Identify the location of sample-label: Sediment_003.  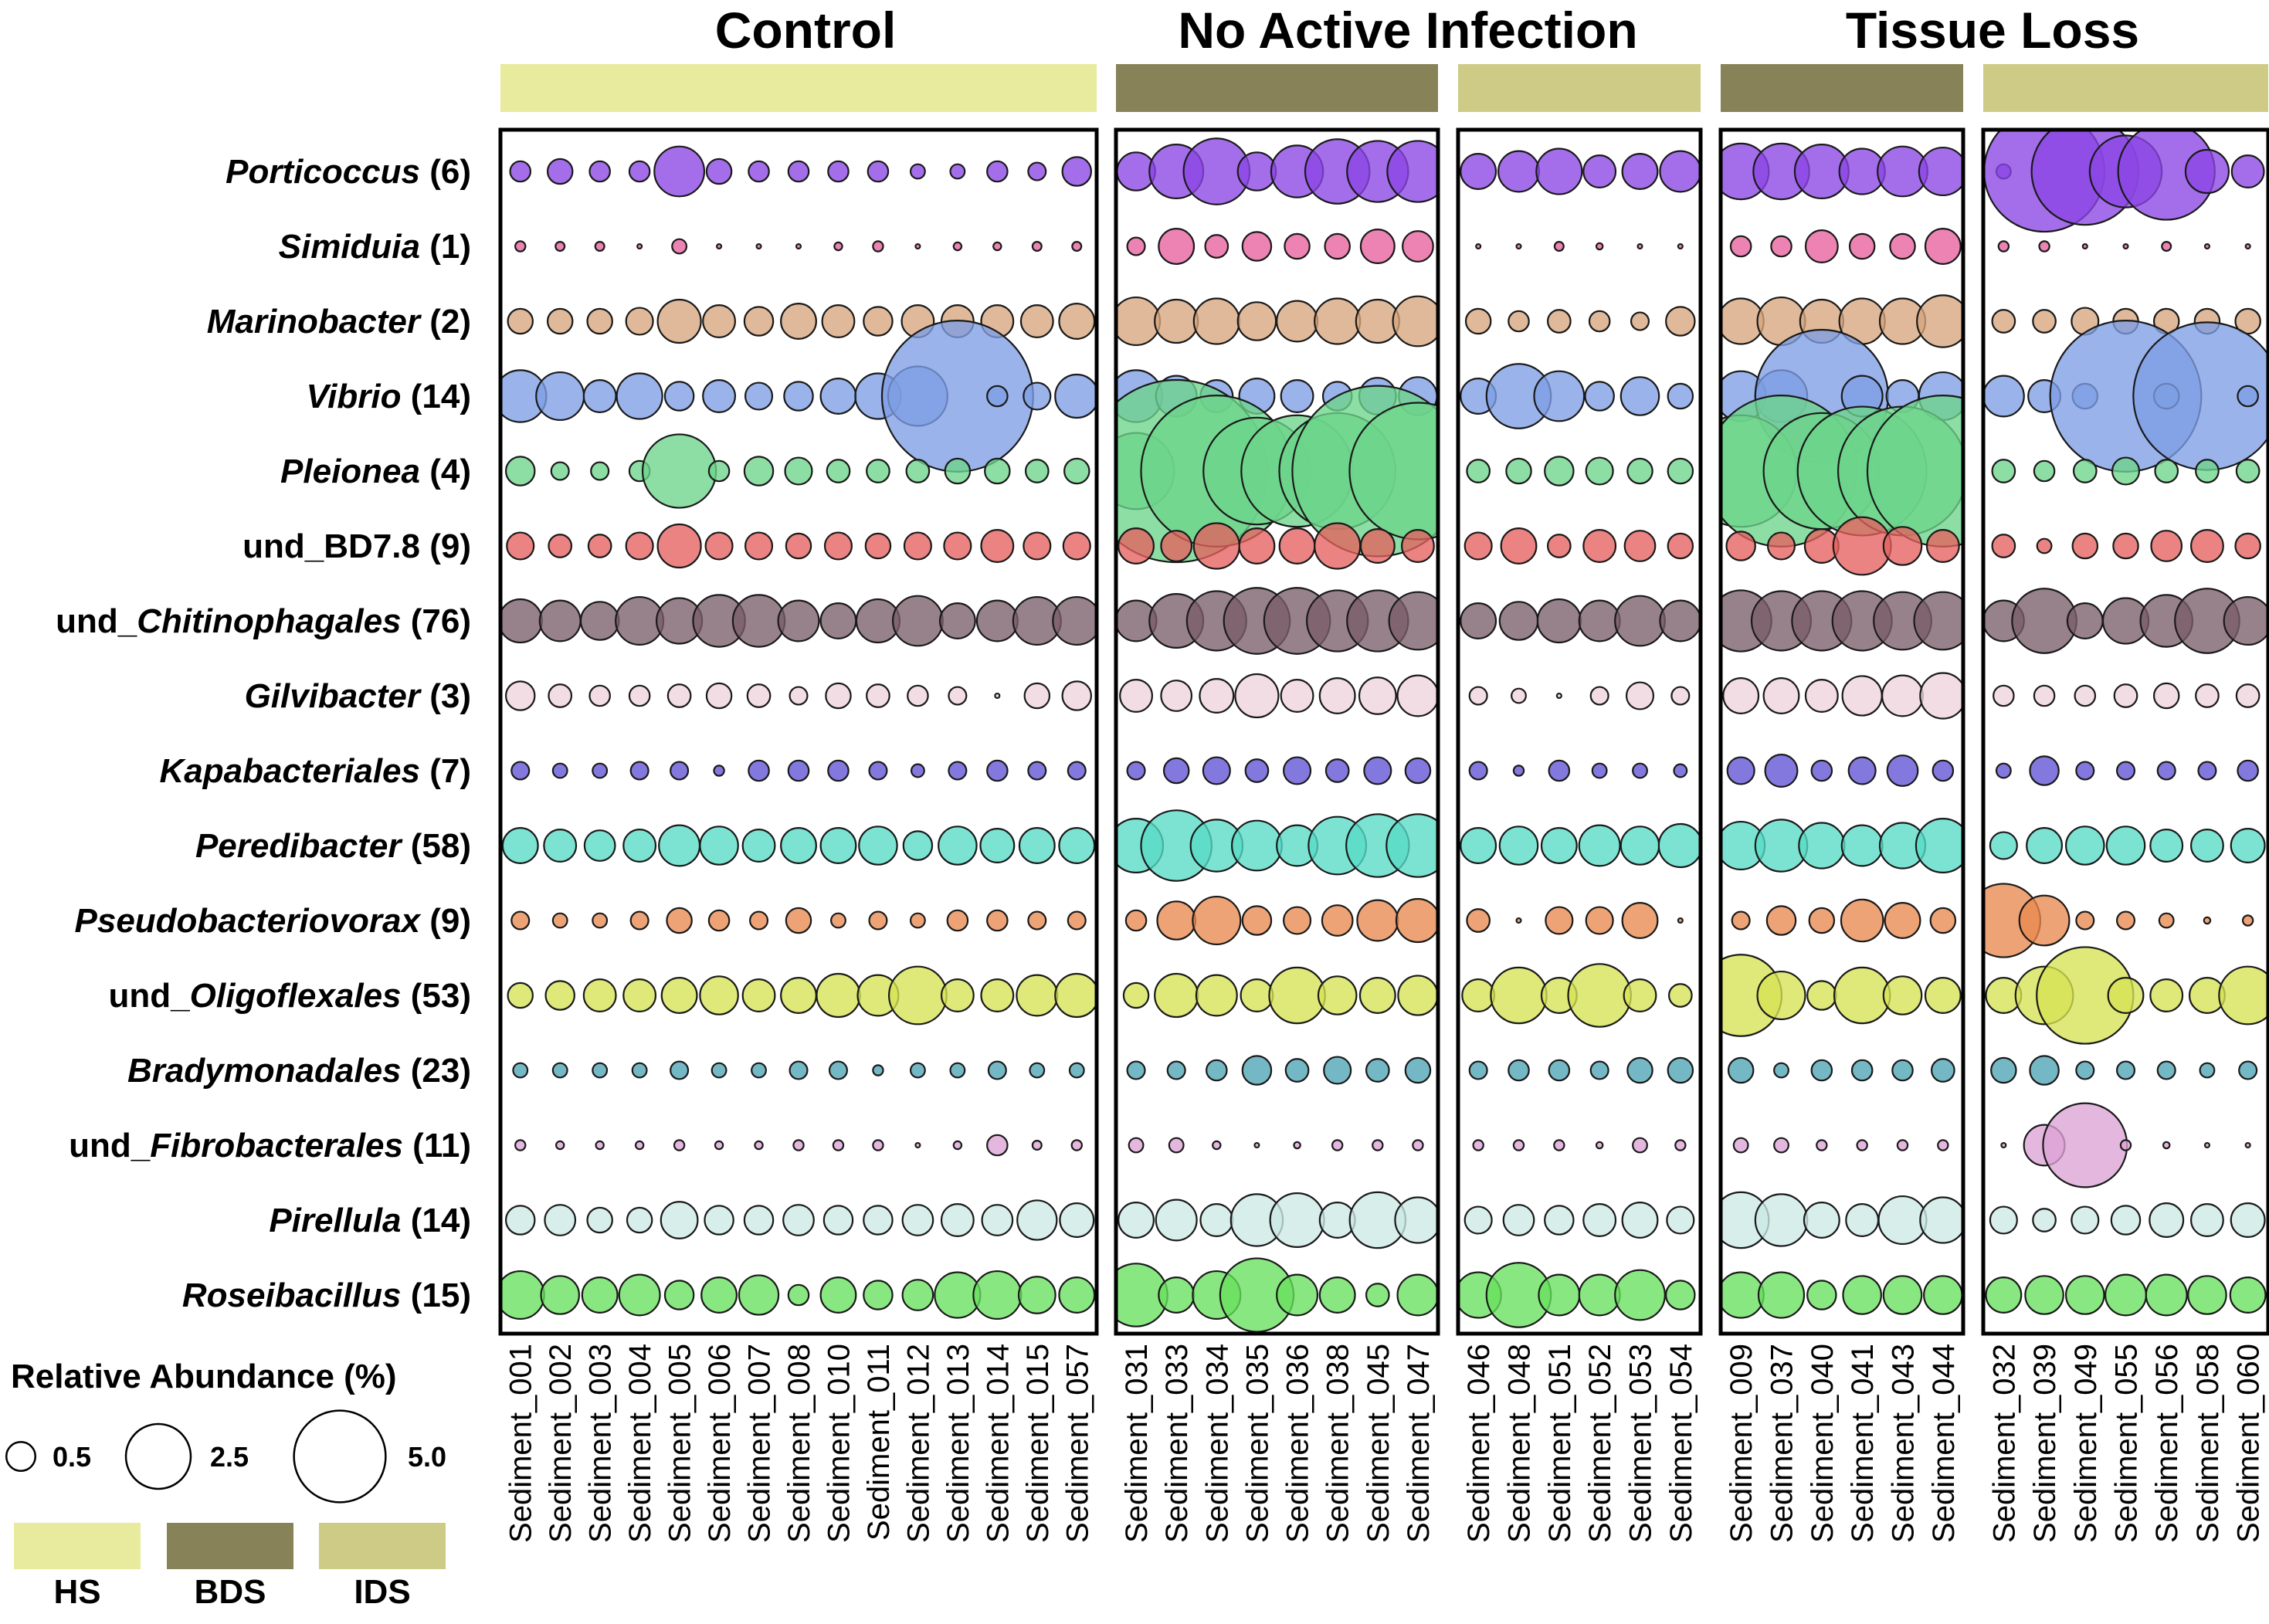
(601, 1443).